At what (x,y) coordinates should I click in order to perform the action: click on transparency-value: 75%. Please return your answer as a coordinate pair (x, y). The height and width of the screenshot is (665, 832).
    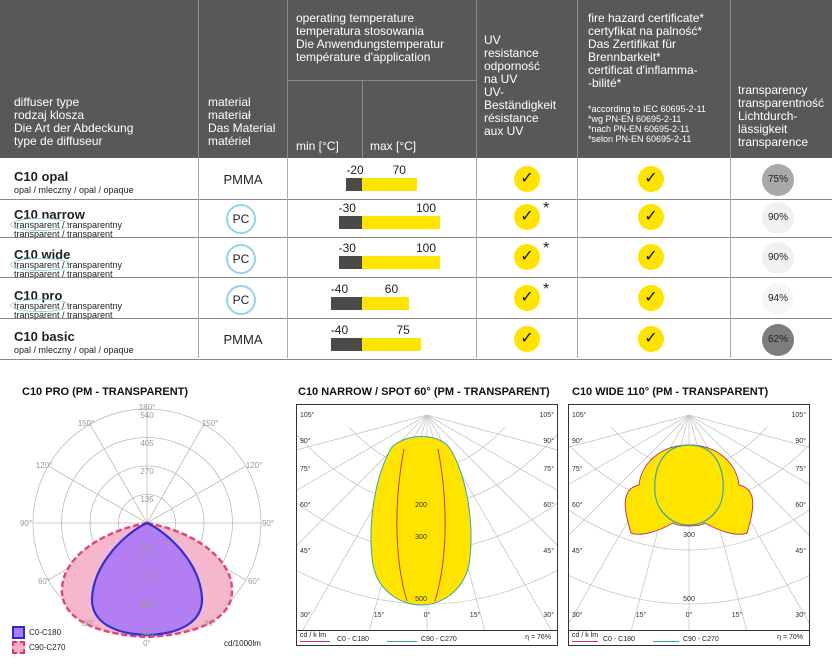
    Looking at the image, I should click on (778, 180).